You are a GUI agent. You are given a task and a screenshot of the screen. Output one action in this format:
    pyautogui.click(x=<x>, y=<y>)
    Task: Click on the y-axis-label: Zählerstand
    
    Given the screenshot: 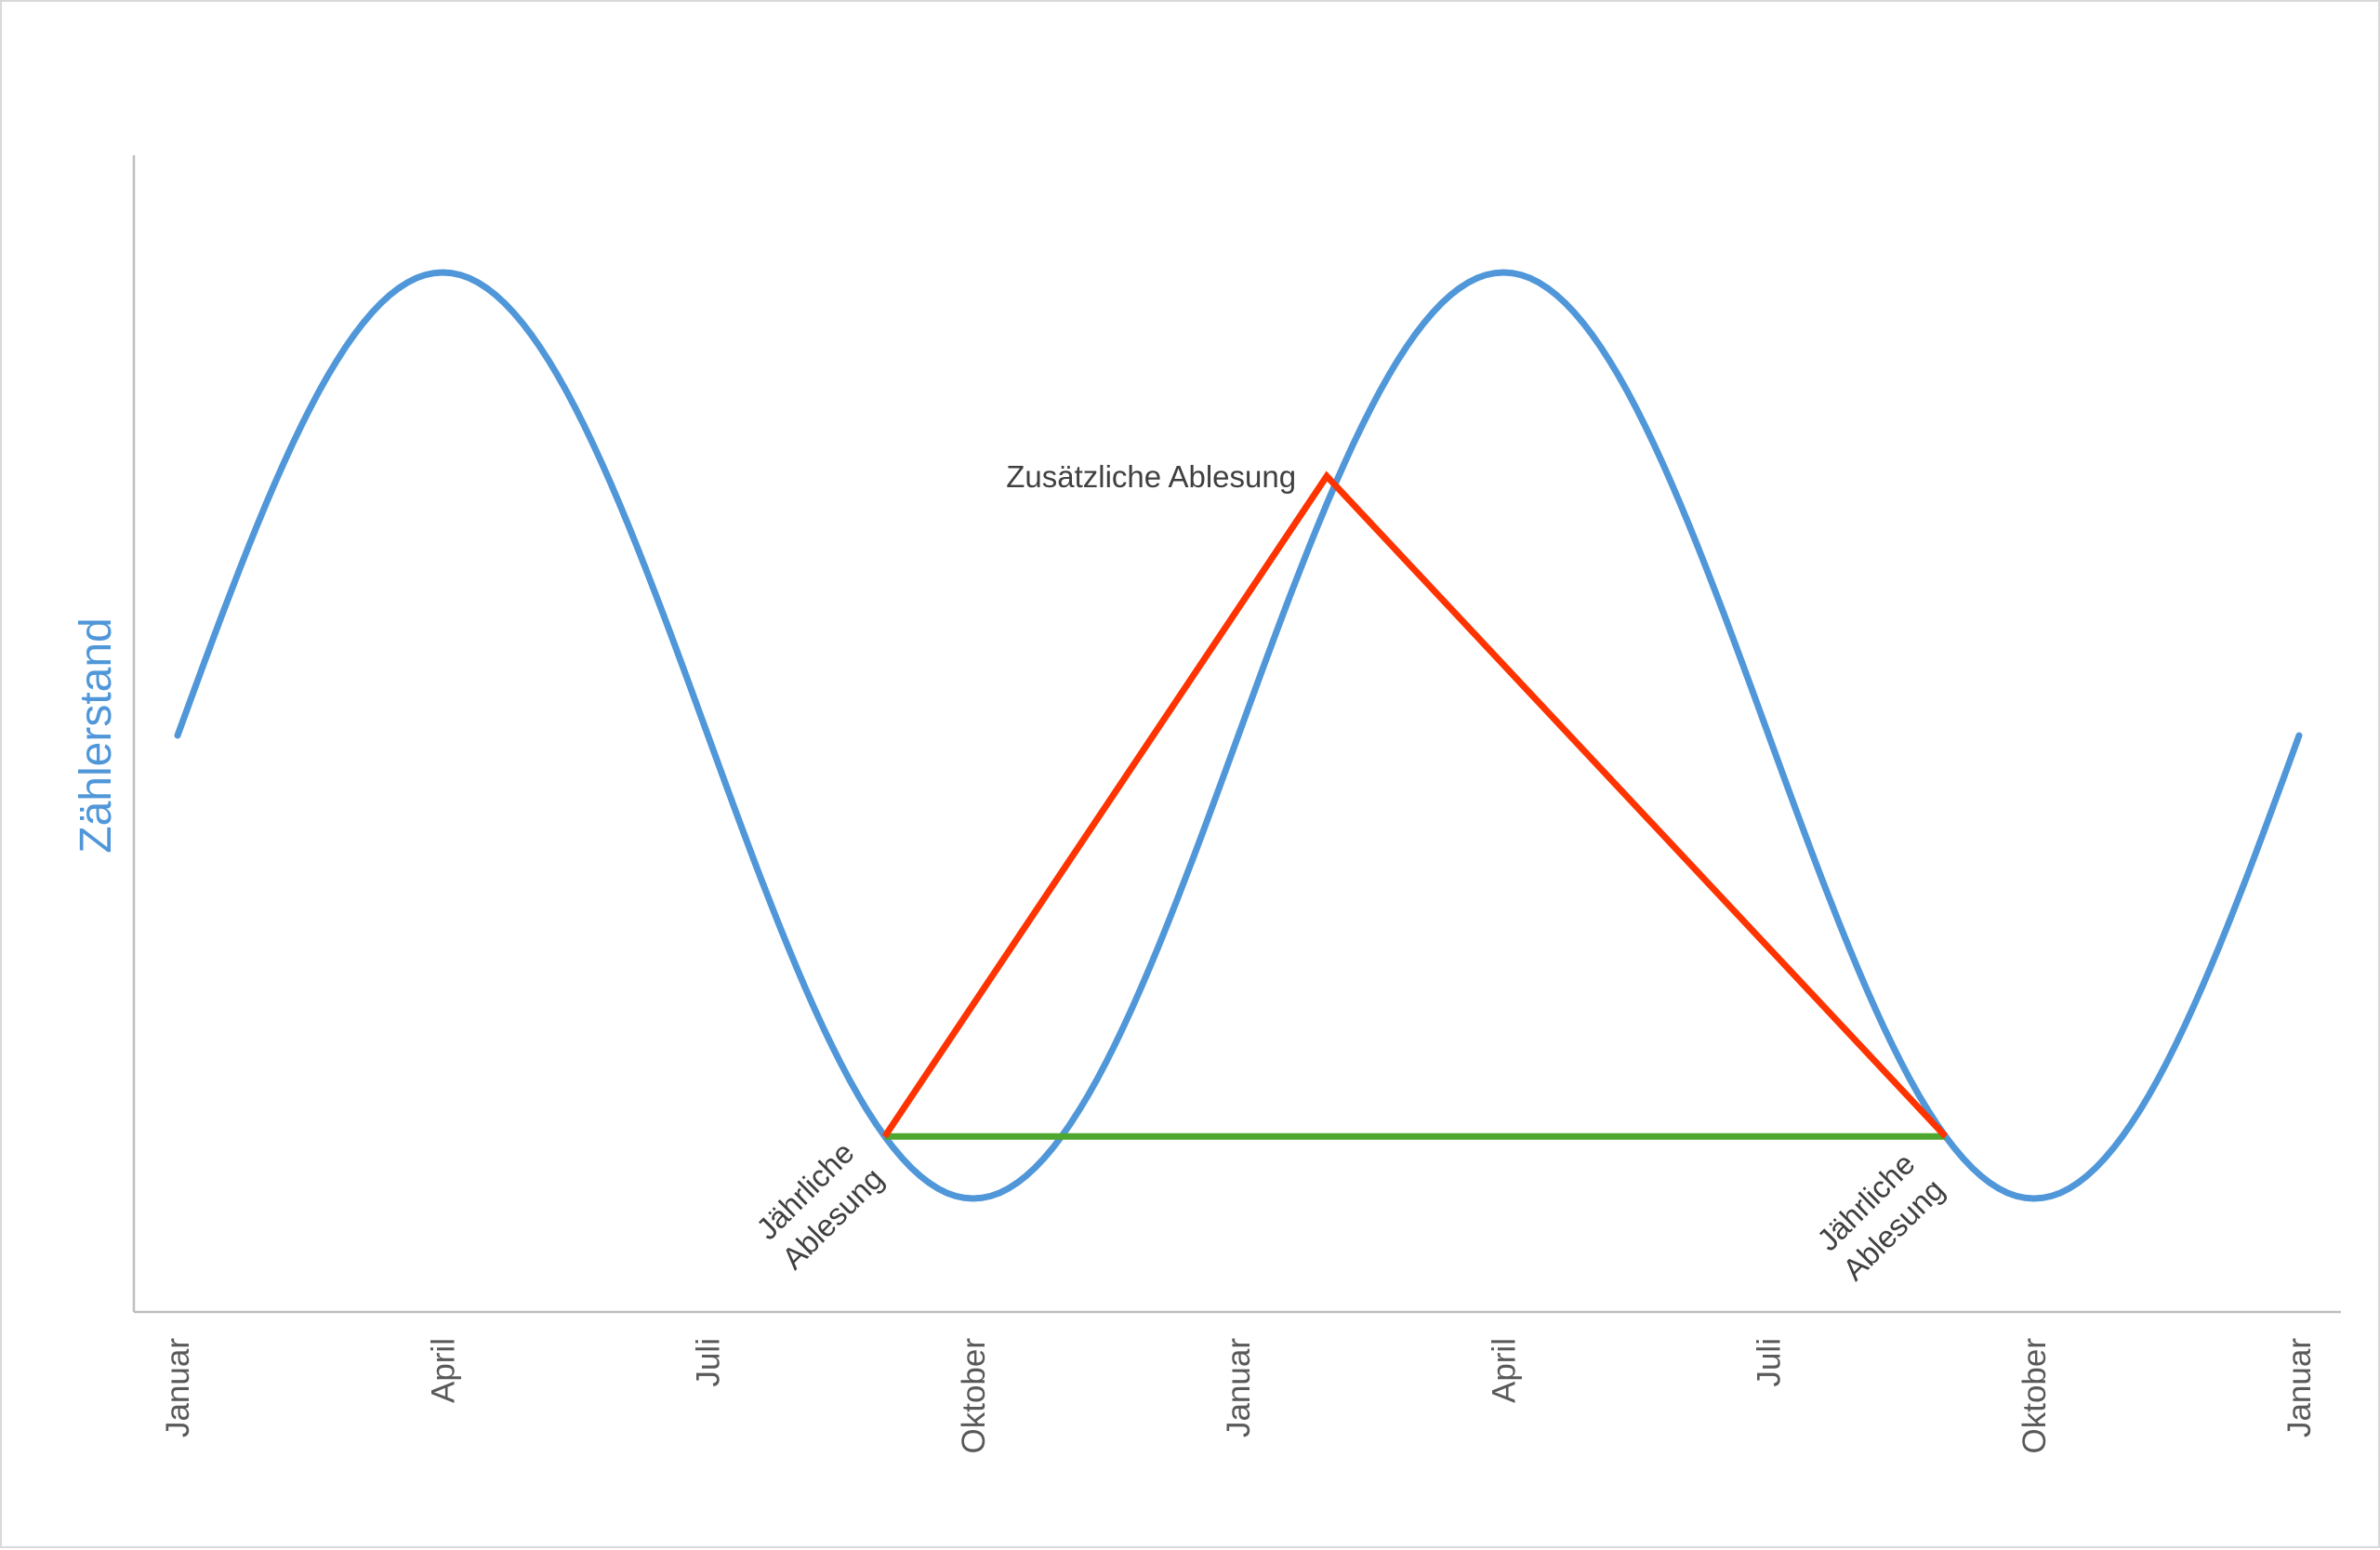 What is the action you would take?
    pyautogui.click(x=96, y=735)
    